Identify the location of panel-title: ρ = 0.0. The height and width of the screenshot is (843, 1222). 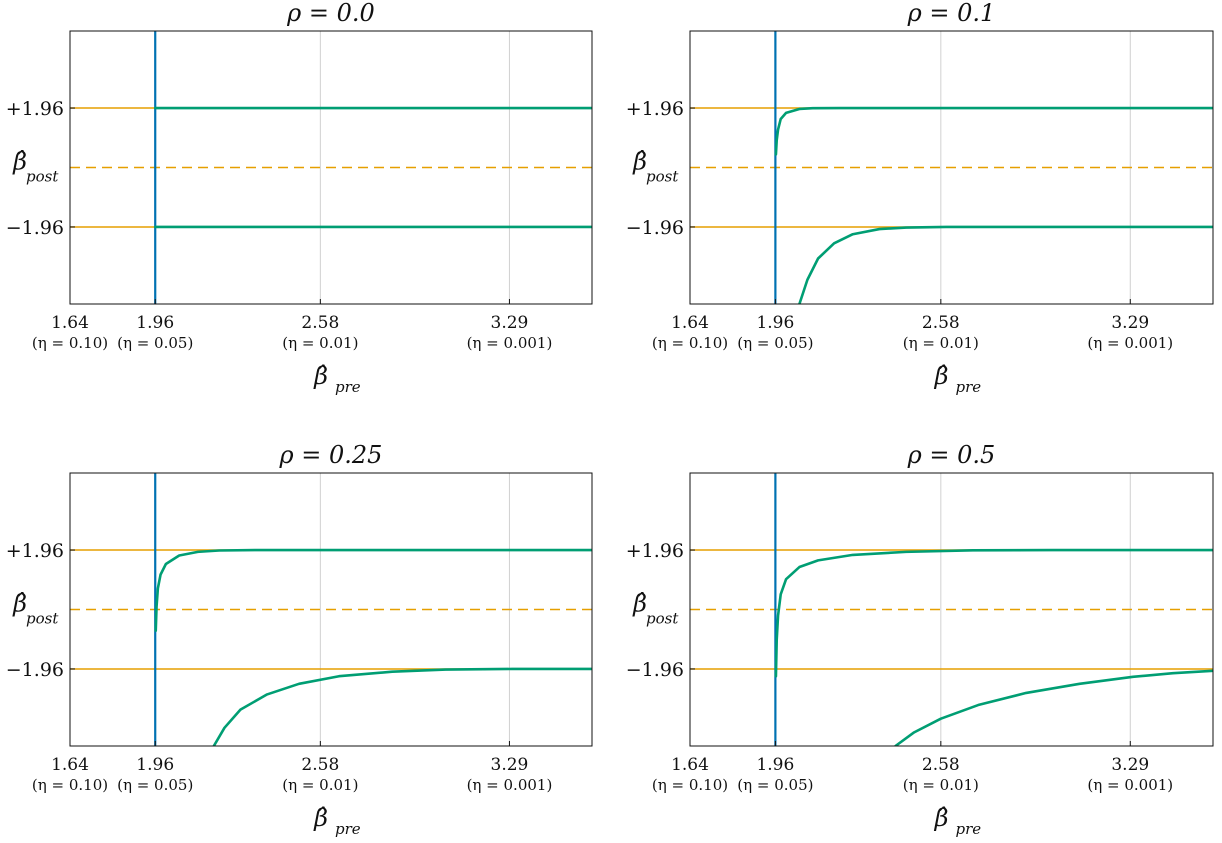
(330, 13).